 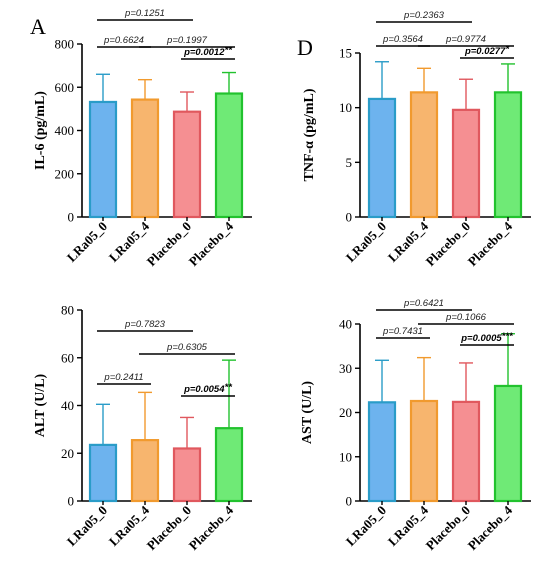 I want to click on y-tick-label: 15, so click(x=345, y=53).